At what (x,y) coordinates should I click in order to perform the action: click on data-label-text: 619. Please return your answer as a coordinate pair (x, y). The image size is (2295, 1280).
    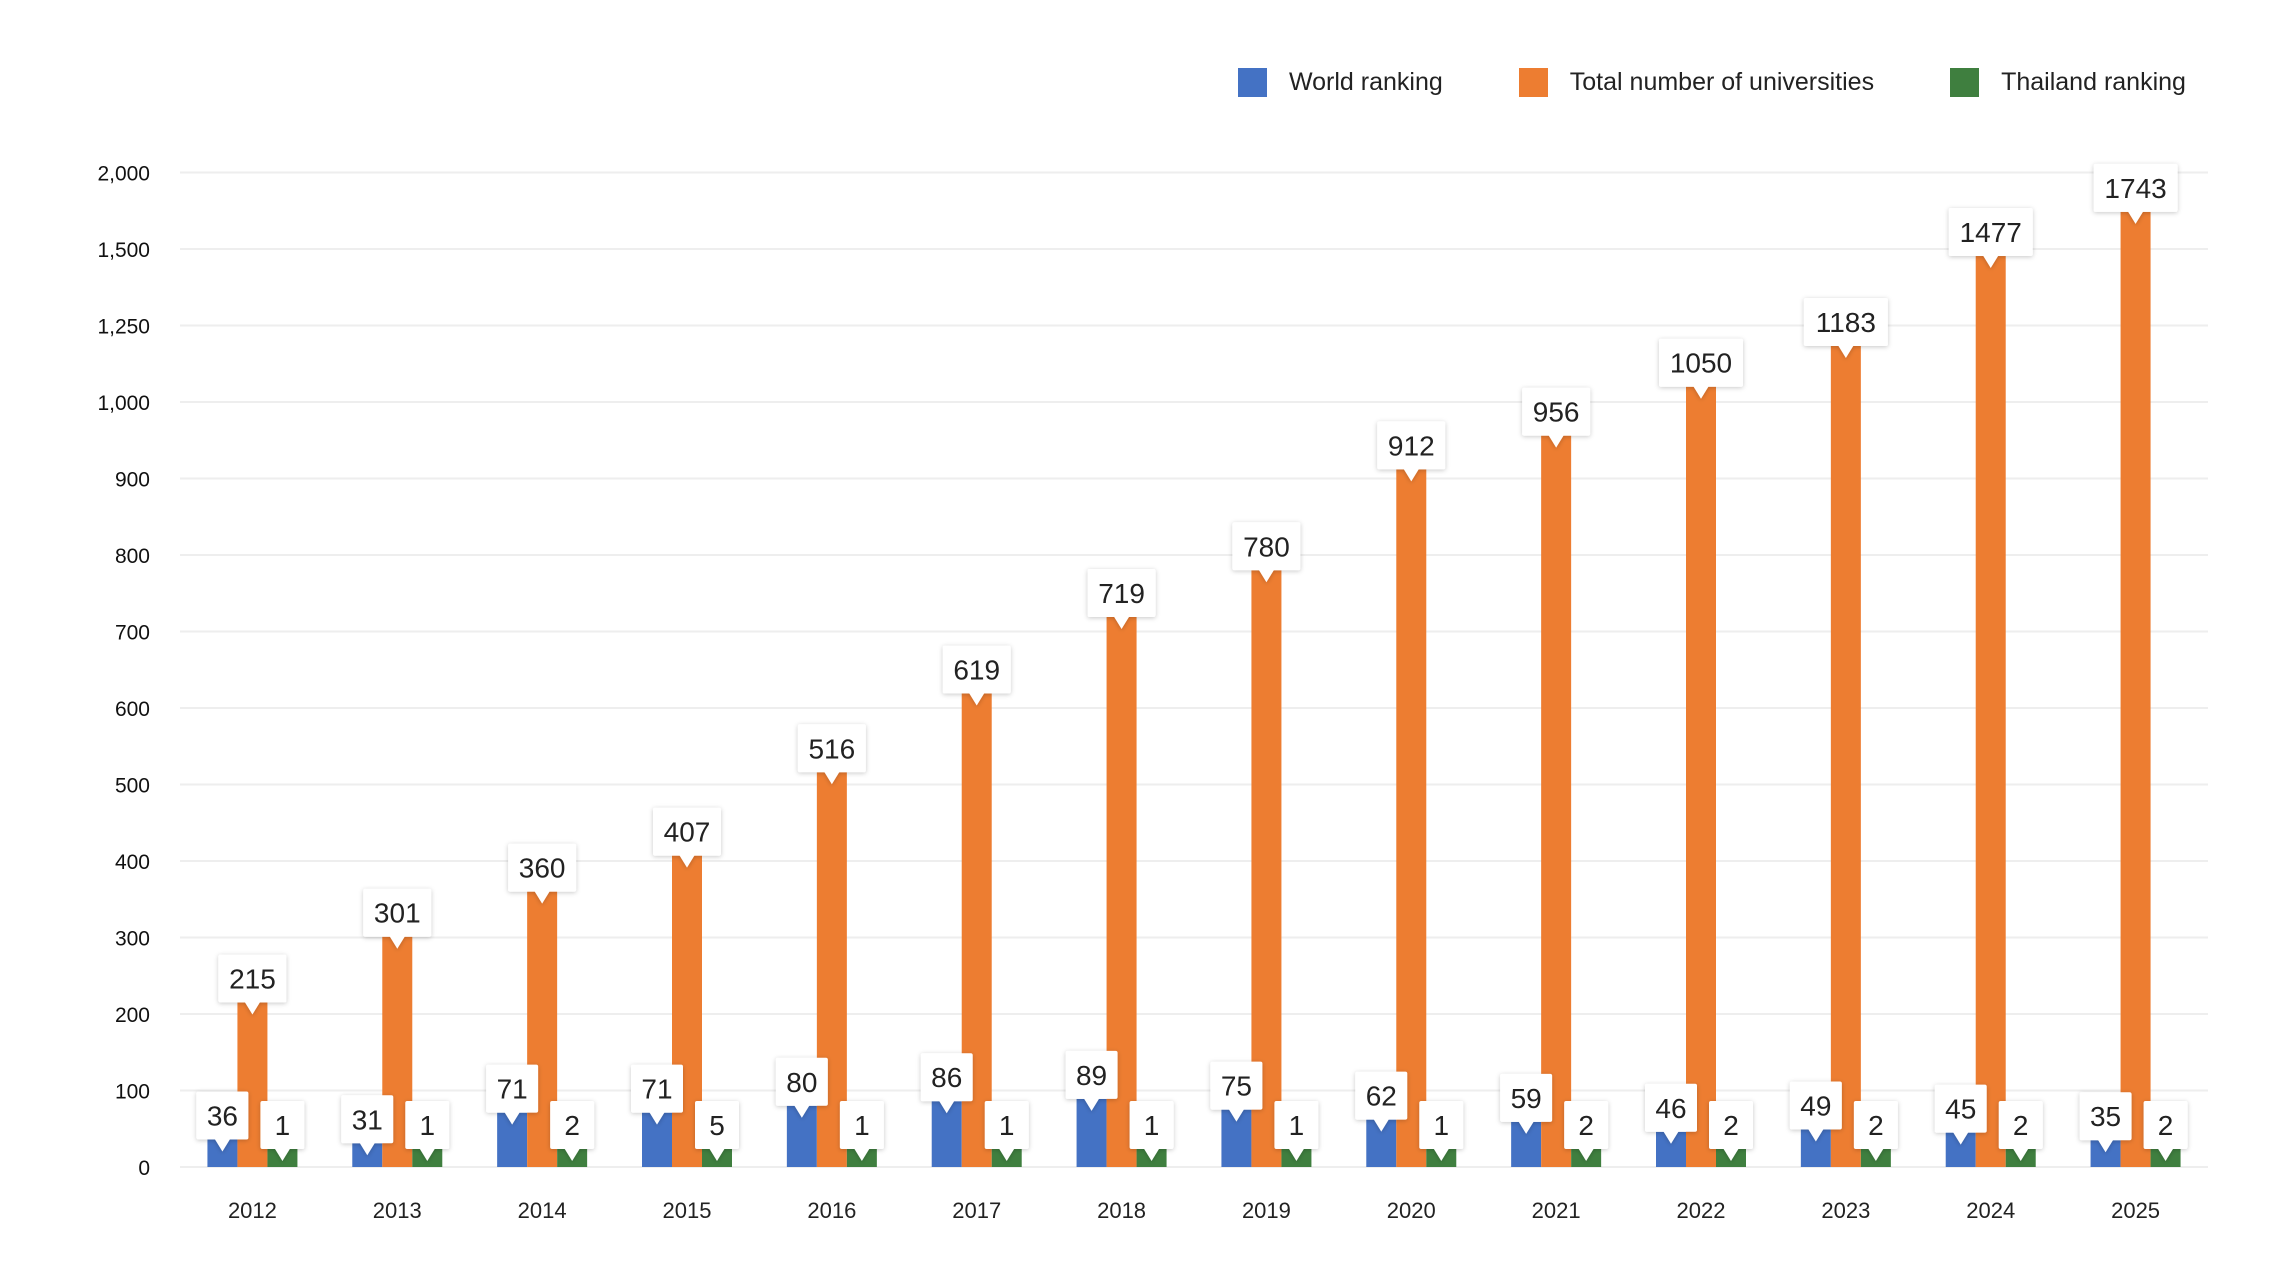
    Looking at the image, I should click on (976, 669).